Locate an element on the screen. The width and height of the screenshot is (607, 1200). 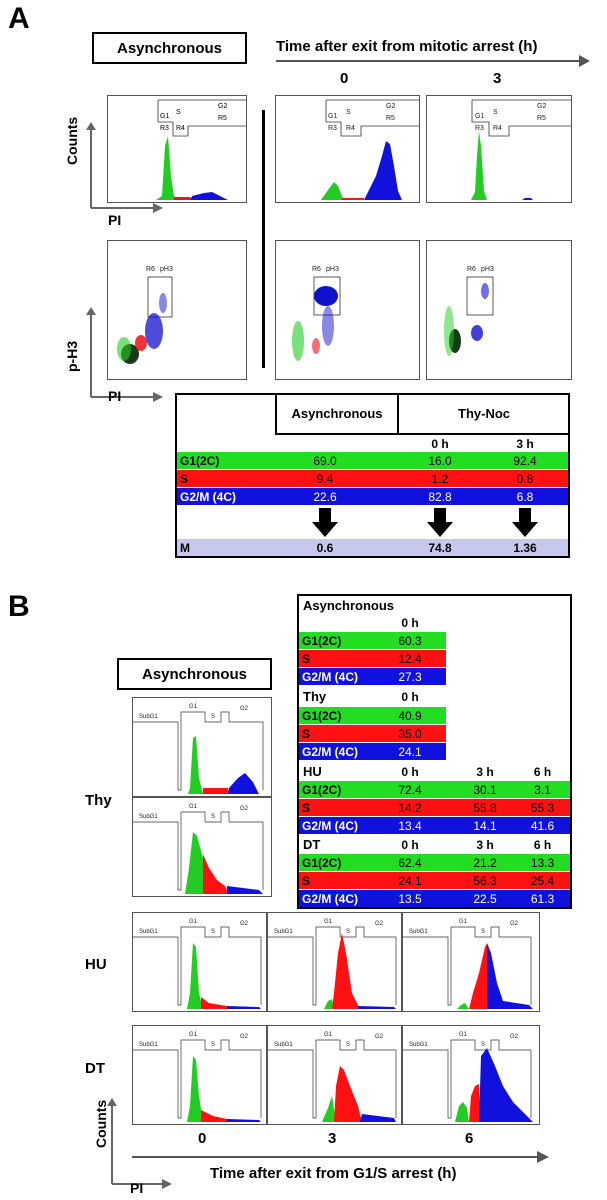
table-b-thy-g2m-label: G2/M (4C) is located at coordinates (330, 751).